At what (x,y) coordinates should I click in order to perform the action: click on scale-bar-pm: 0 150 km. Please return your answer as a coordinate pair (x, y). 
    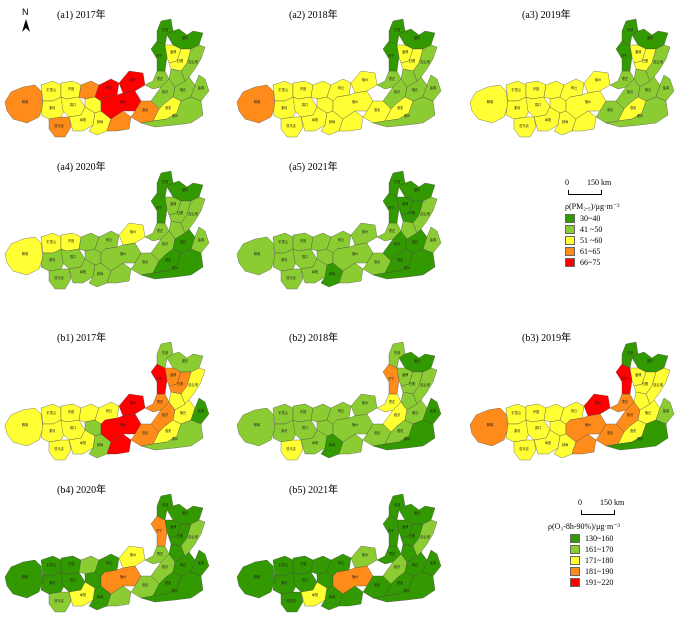
    Looking at the image, I should click on (605, 188).